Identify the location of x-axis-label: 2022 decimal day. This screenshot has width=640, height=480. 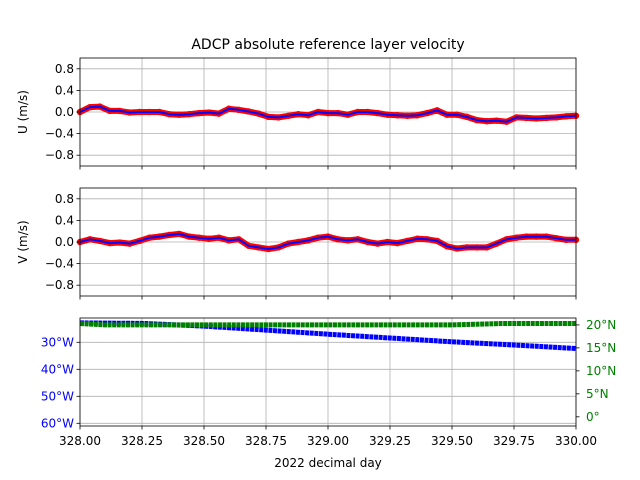
(328, 463).